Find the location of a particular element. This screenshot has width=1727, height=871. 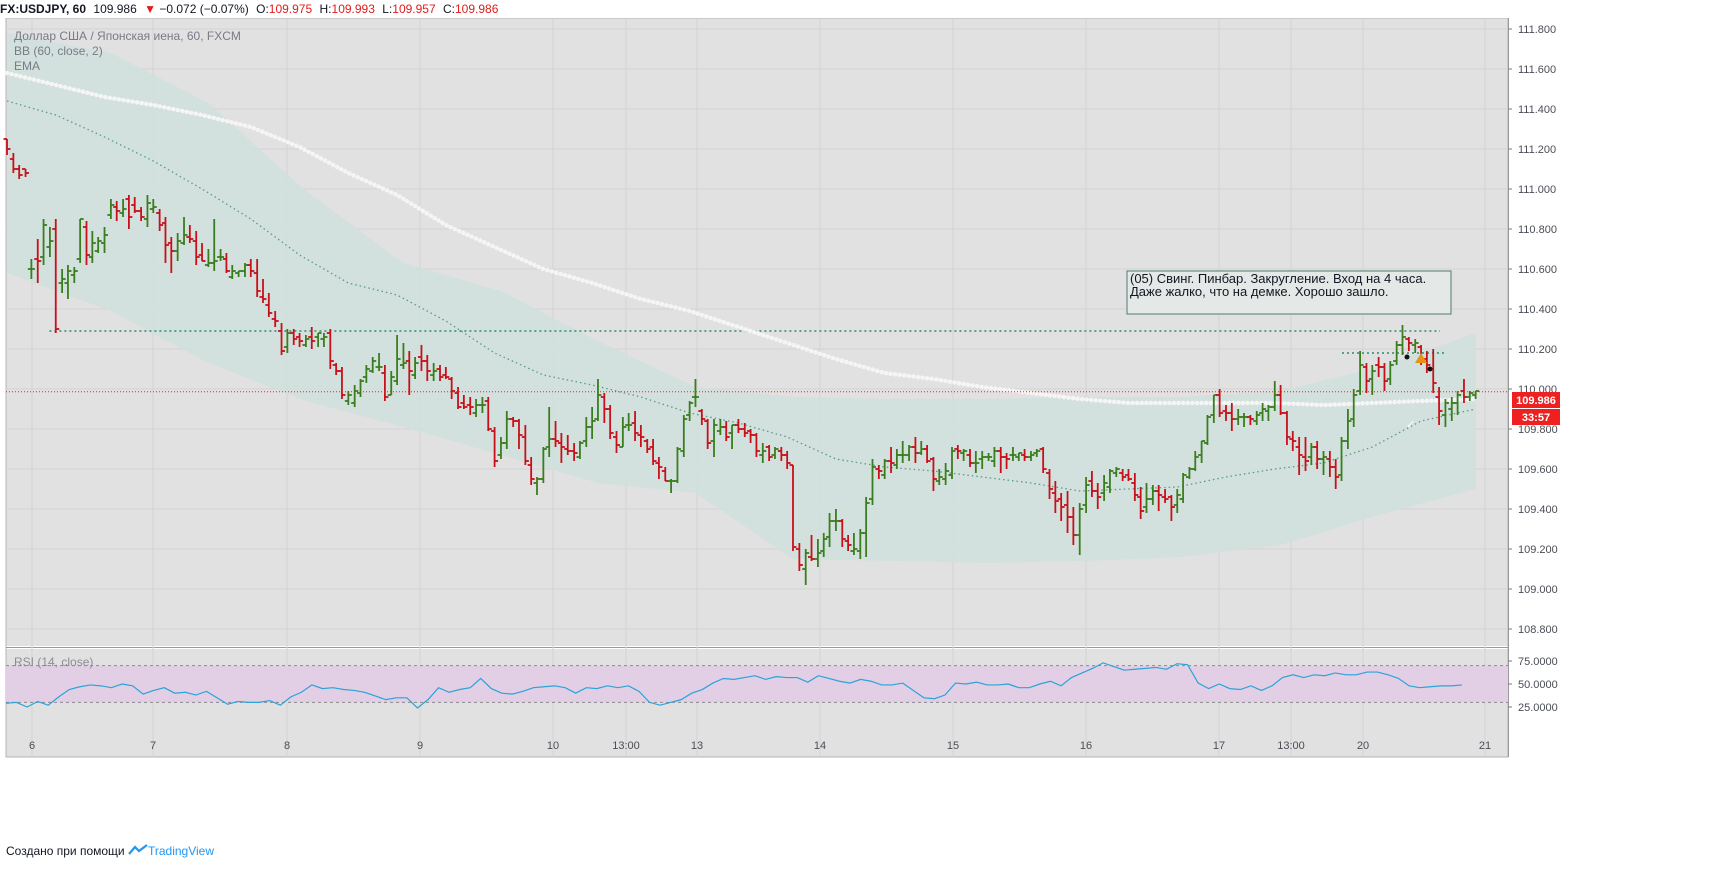

price-tag-value: 109.986 is located at coordinates (1536, 401).